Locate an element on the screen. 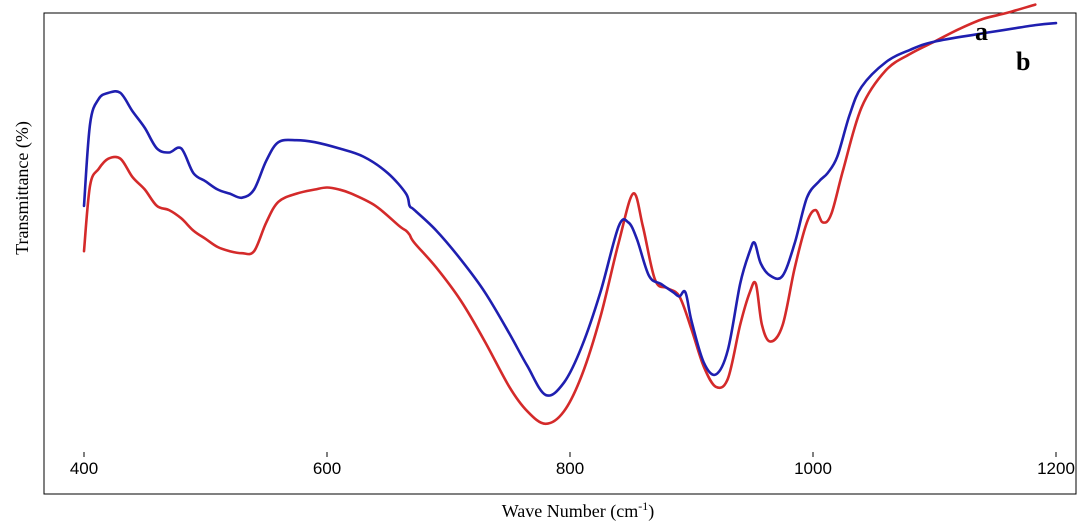 Image resolution: width=1079 pixels, height=524 pixels. x-tick-label: 1000 is located at coordinates (813, 468).